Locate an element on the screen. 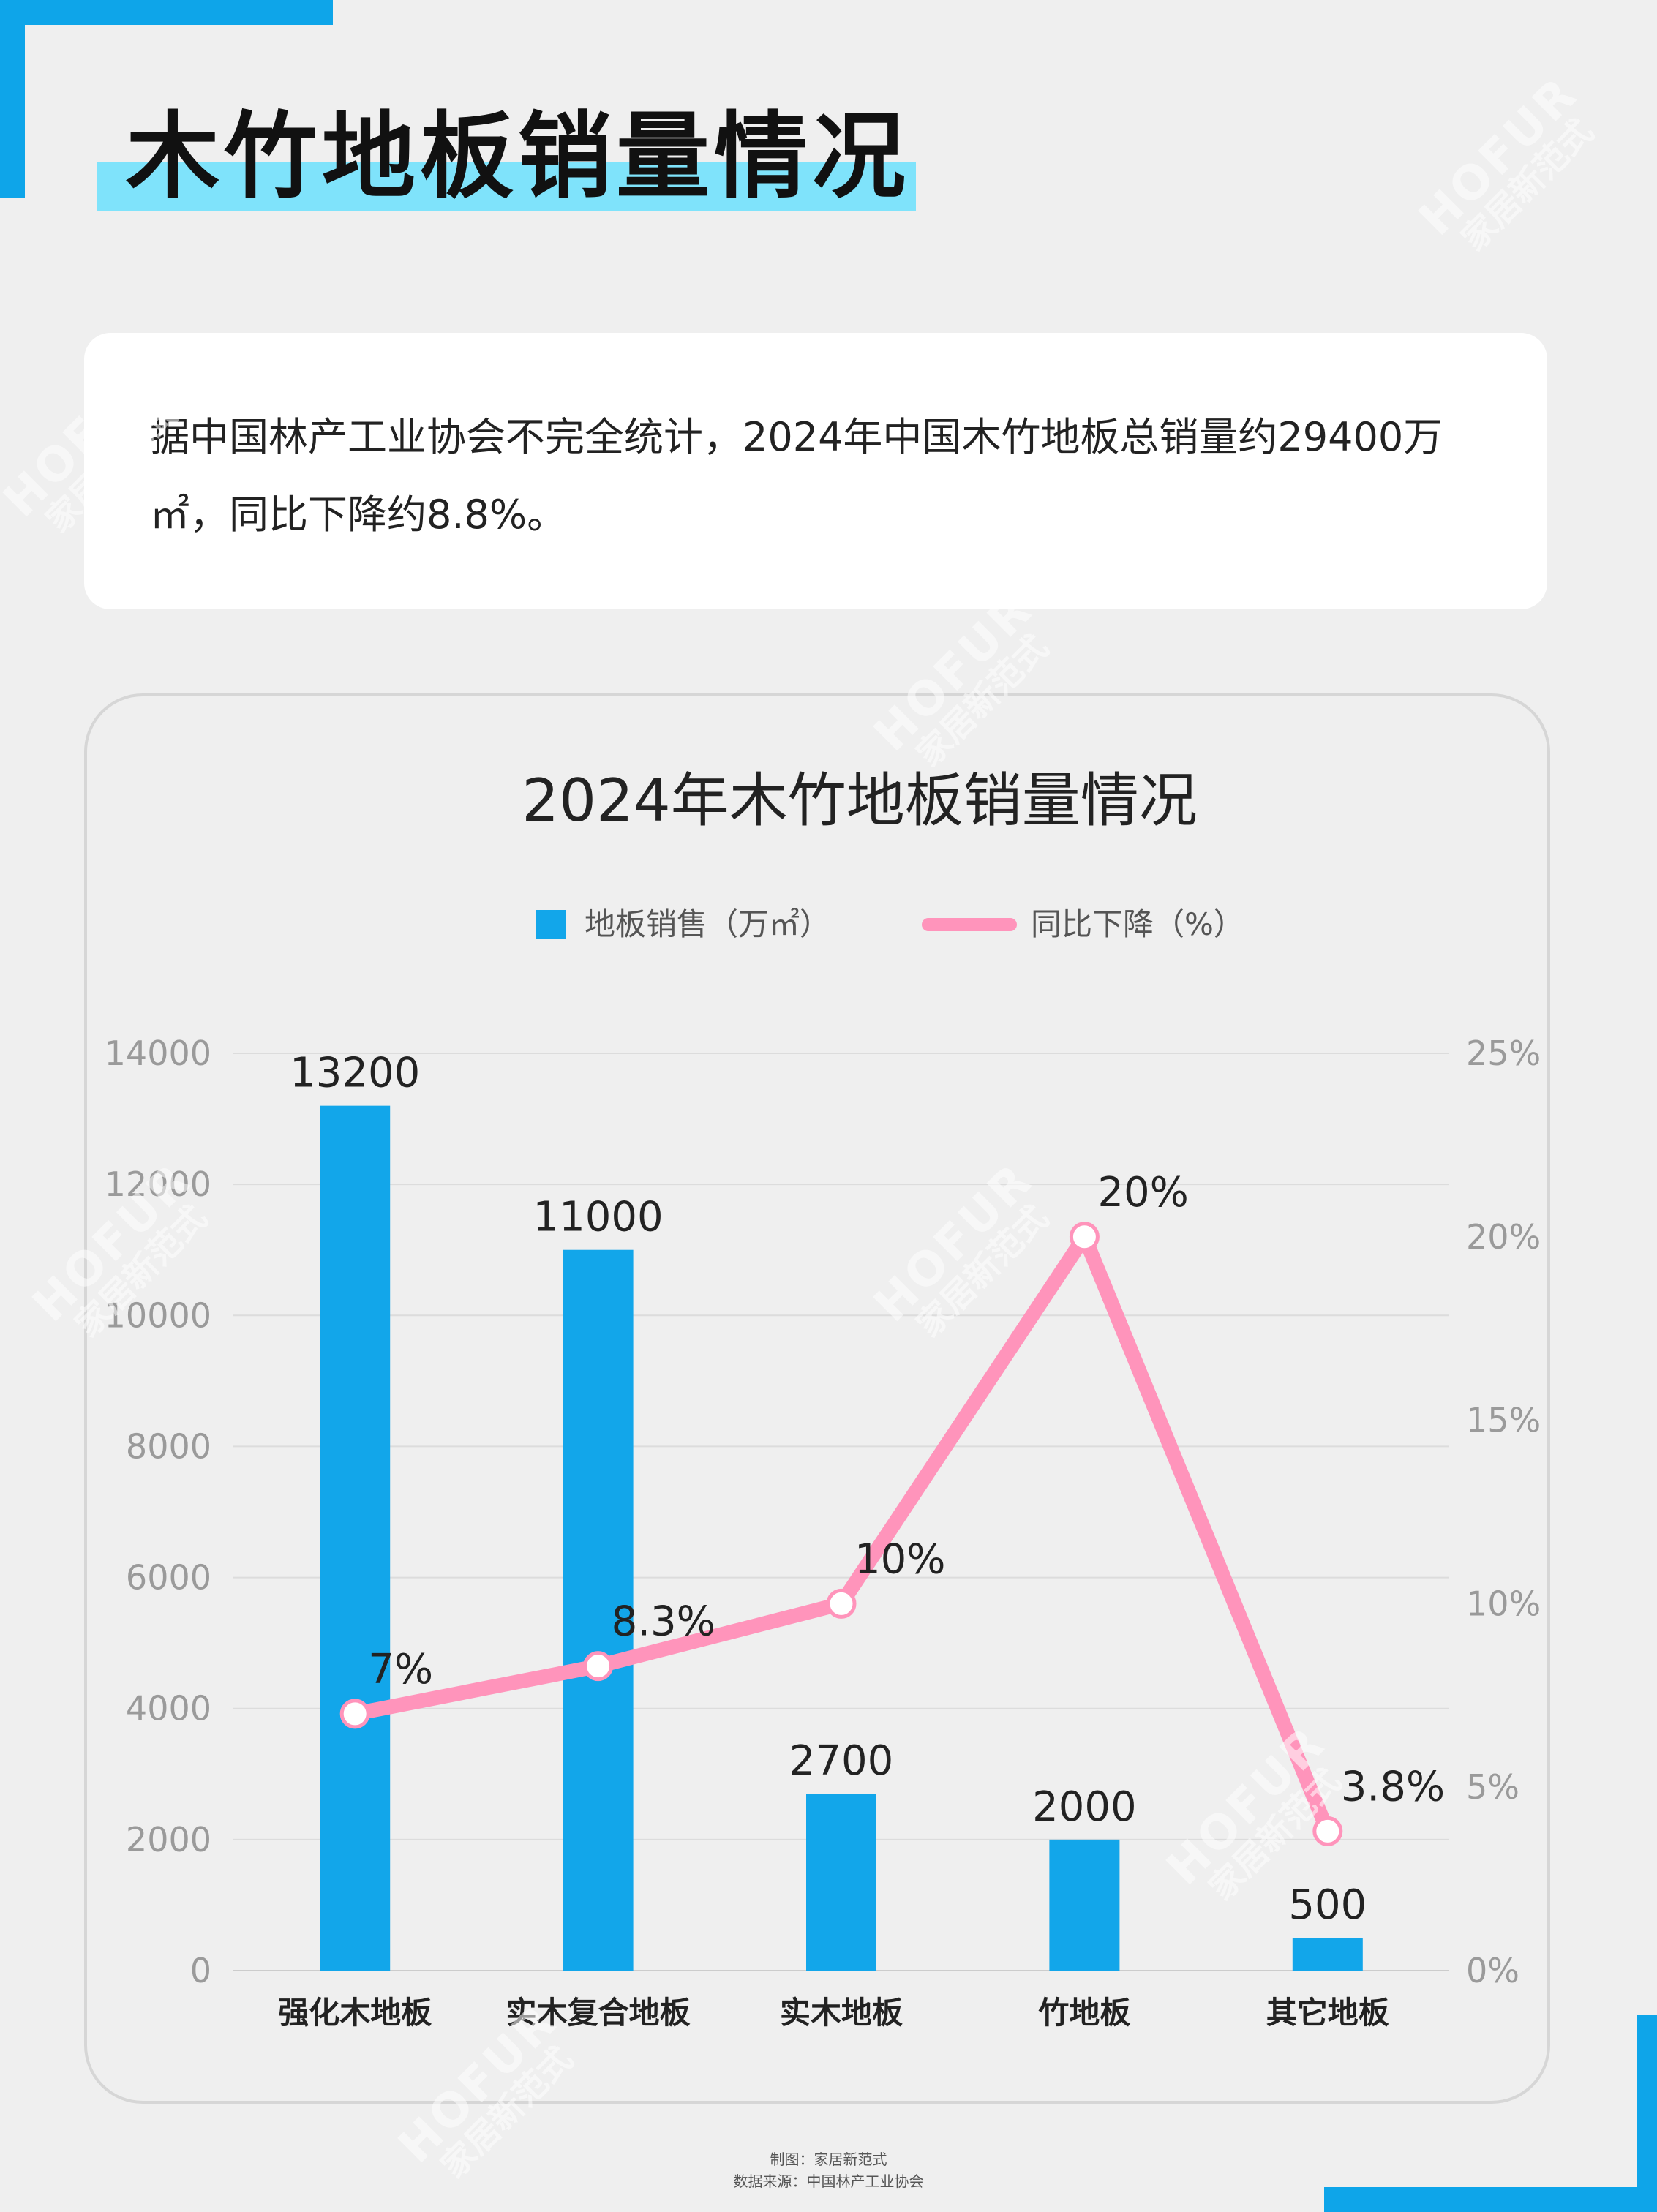 The width and height of the screenshot is (1657, 2212). line-value-label: 3.8% is located at coordinates (1393, 1786).